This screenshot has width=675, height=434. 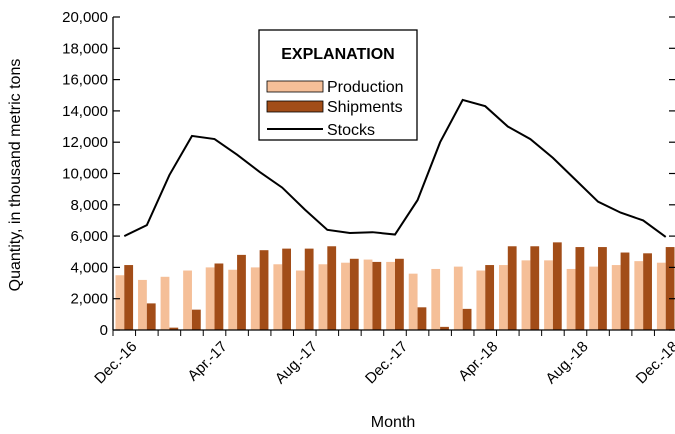 I want to click on x-tick-label: Apr.-18, so click(x=478, y=361).